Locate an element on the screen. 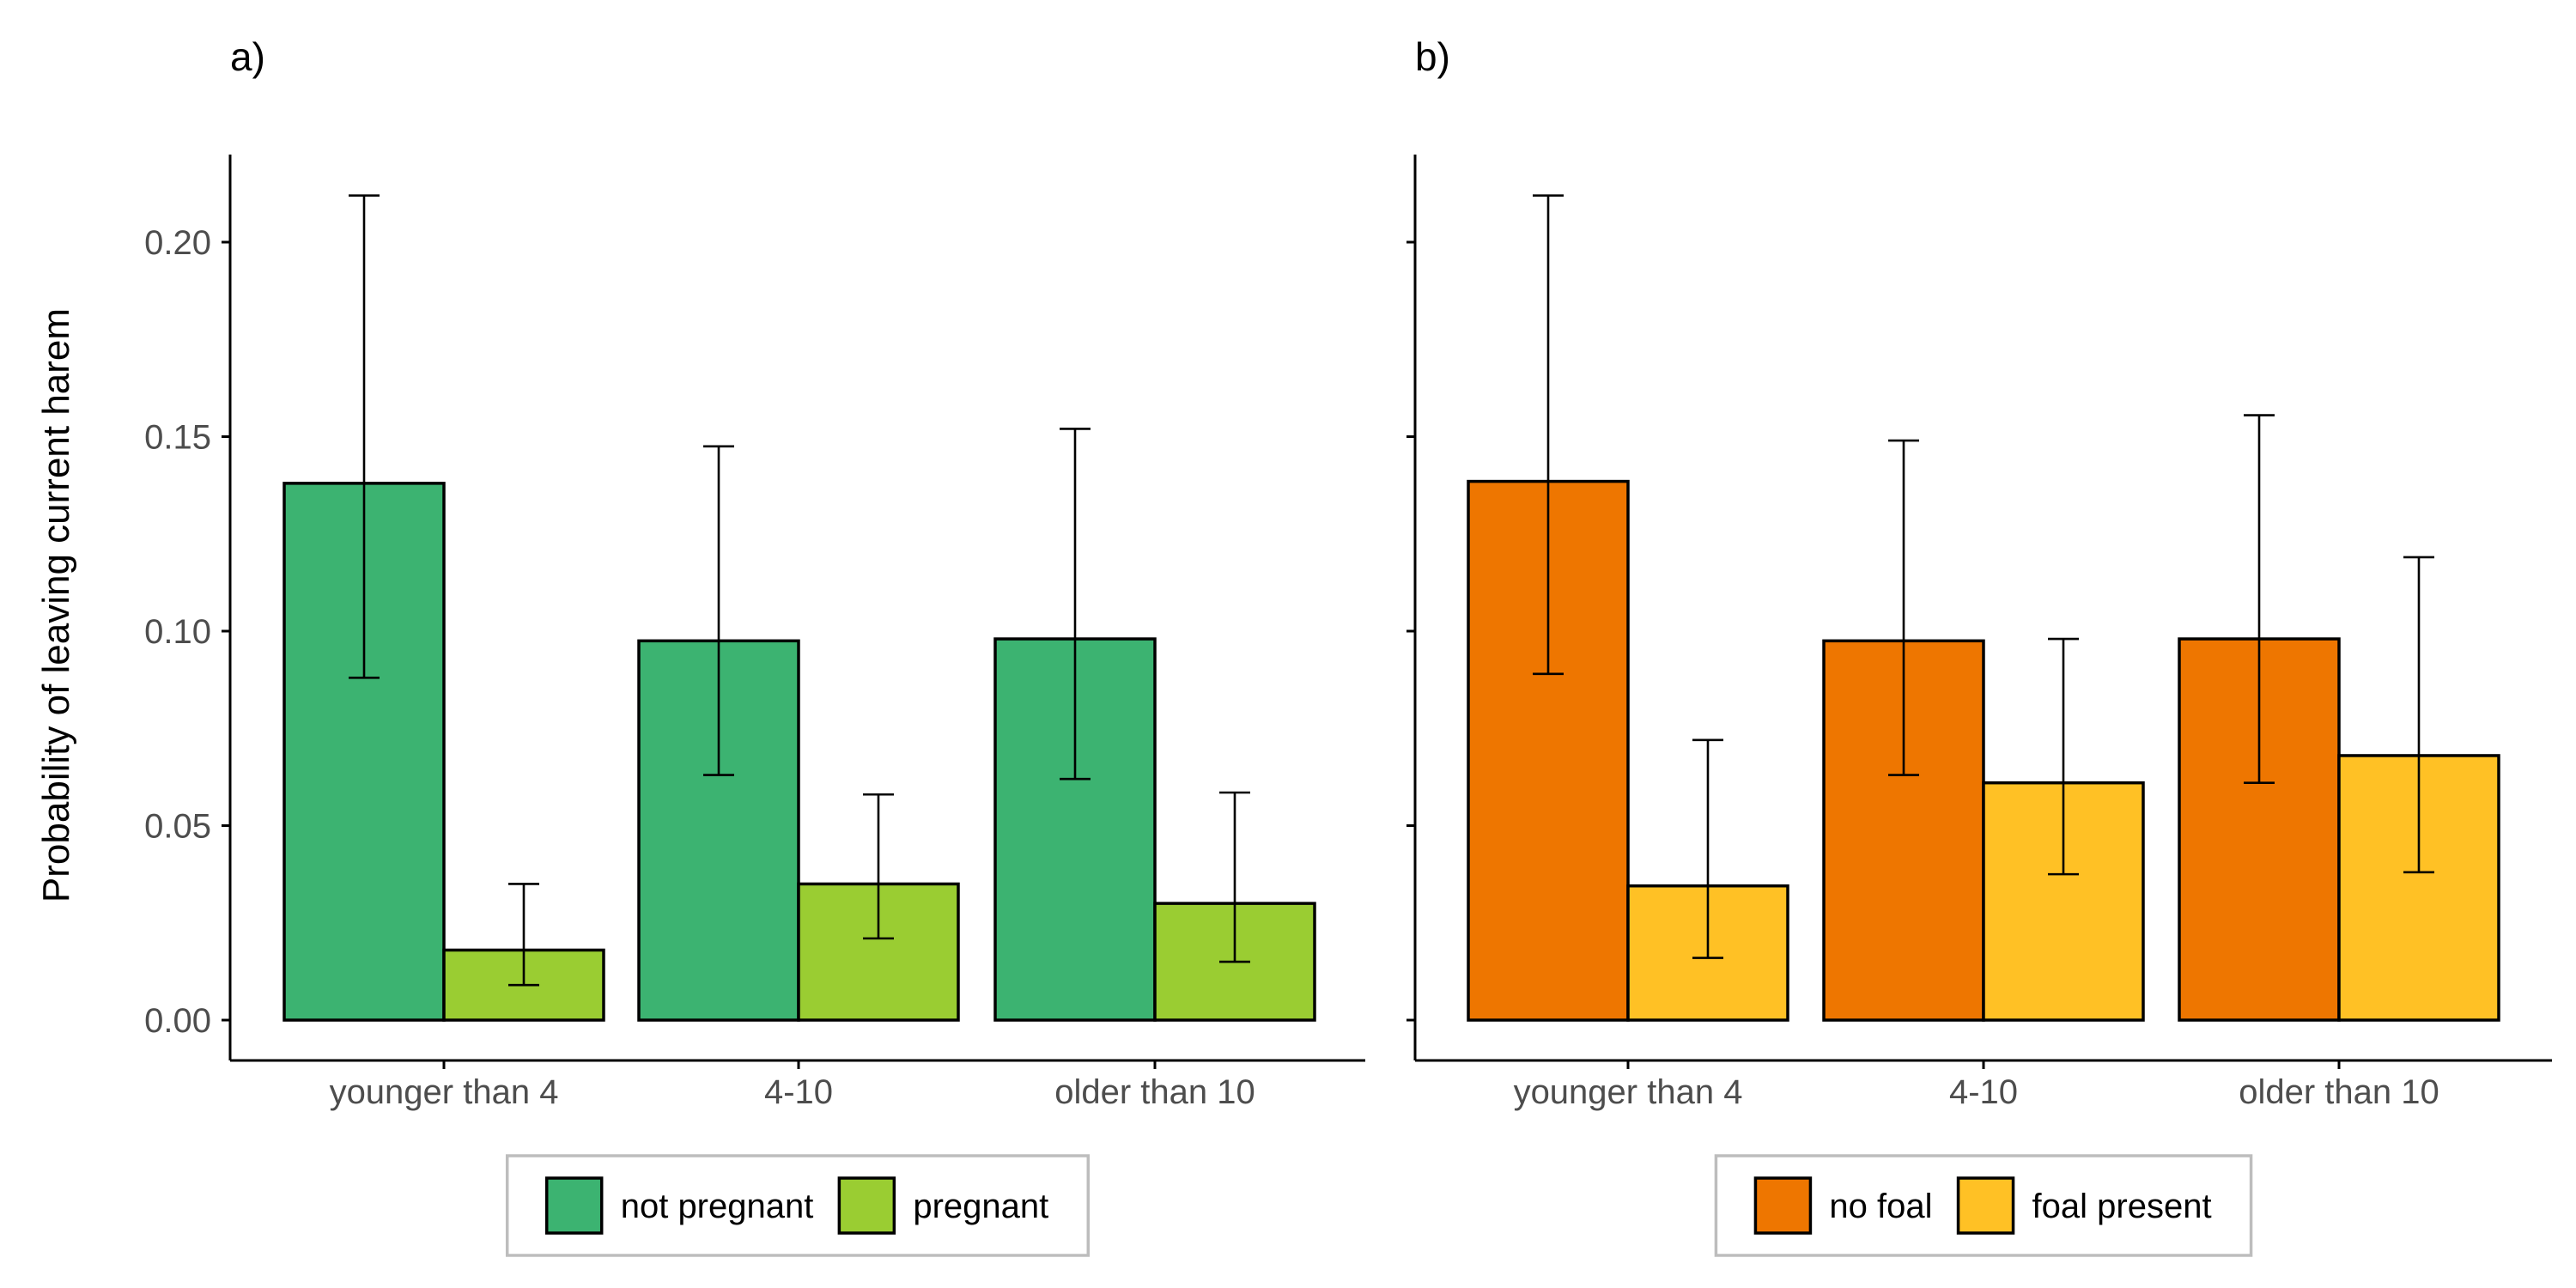  panel-label: b) is located at coordinates (1433, 56).